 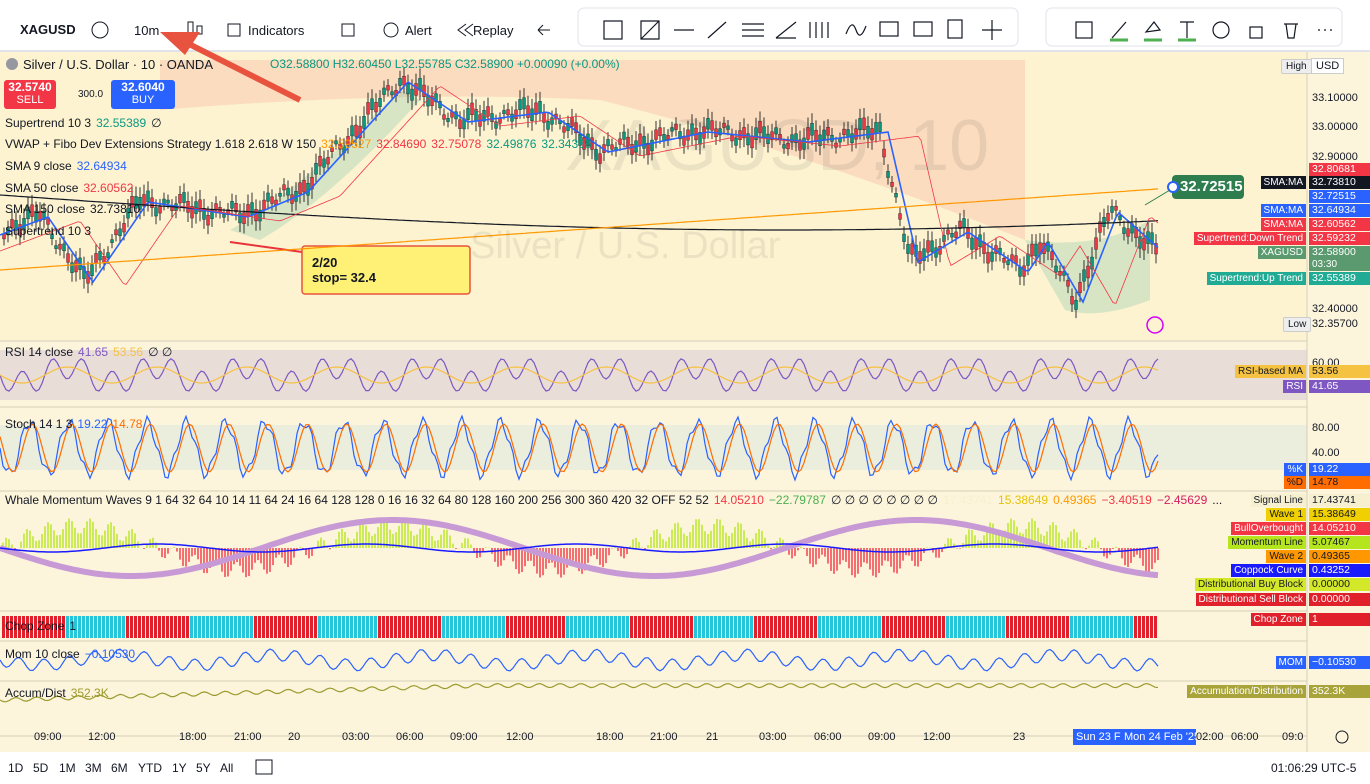 What do you see at coordinates (67, 768) in the screenshot?
I see `range-button: 1M` at bounding box center [67, 768].